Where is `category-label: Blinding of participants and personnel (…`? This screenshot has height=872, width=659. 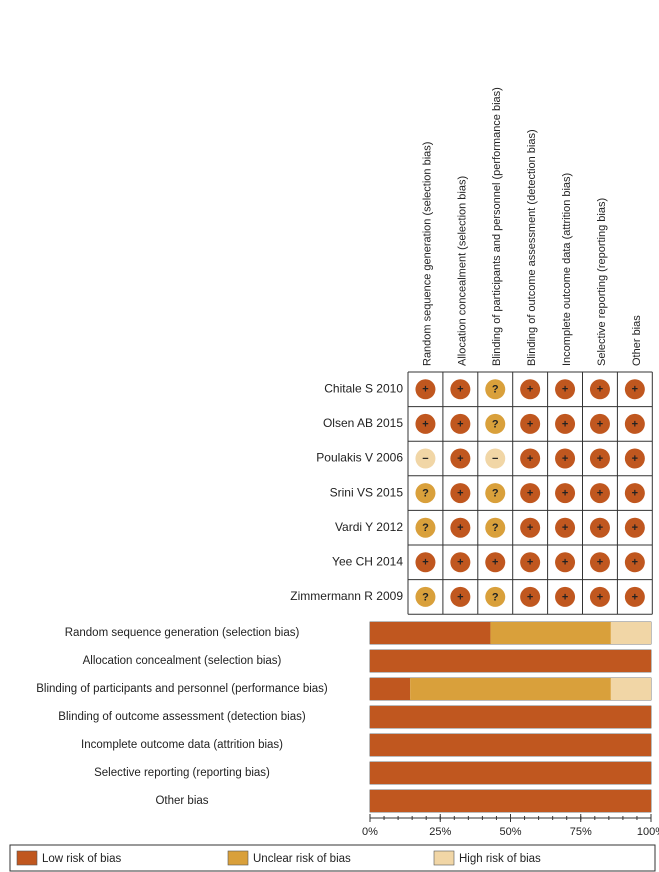 category-label: Blinding of participants and personnel (… is located at coordinates (182, 689).